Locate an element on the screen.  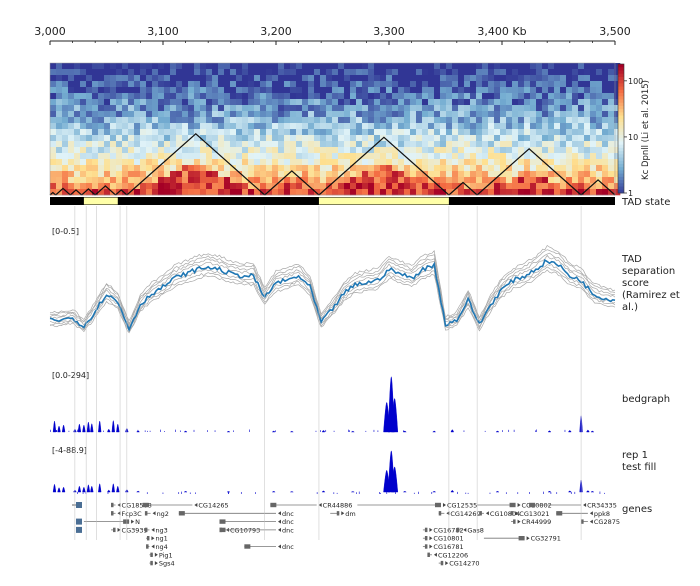
gene-label: Sgs4 is located at coordinates (167, 564).